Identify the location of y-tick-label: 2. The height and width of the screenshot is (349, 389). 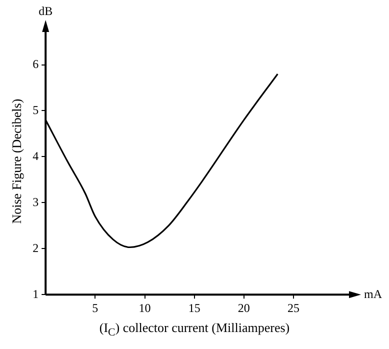
(35, 247).